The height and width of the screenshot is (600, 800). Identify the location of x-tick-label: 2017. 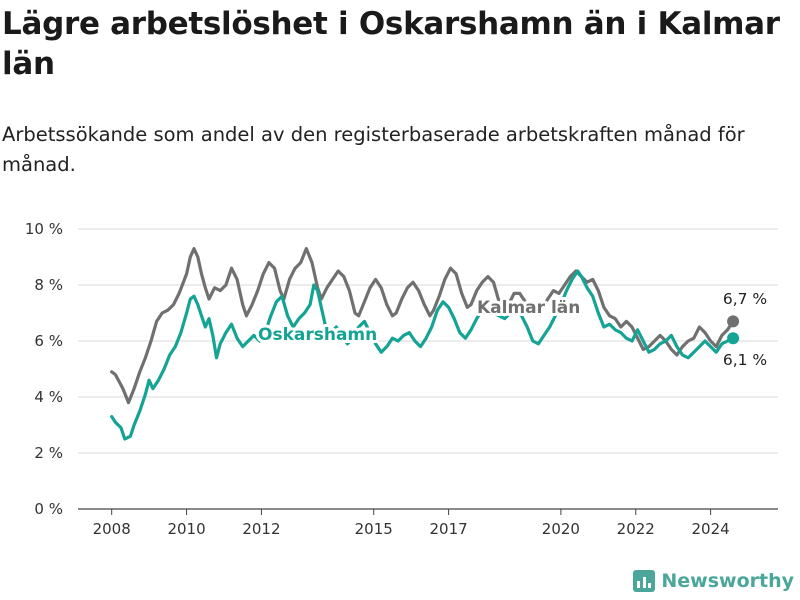
(448, 529).